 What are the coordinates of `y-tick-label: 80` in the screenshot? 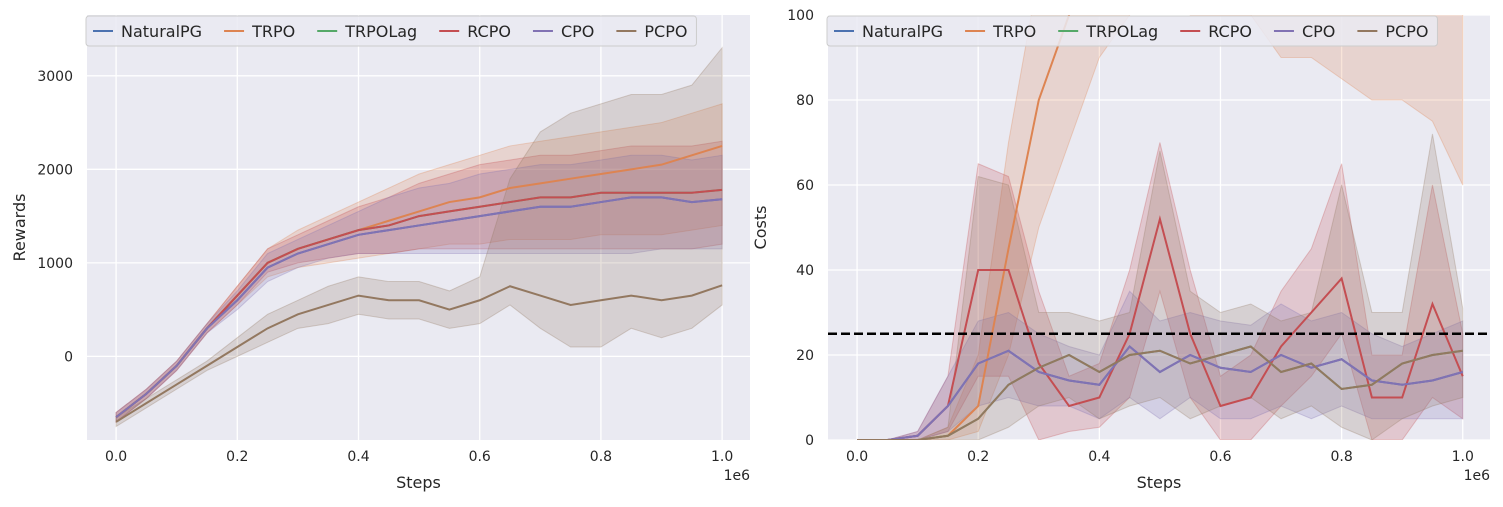 It's located at (805, 101).